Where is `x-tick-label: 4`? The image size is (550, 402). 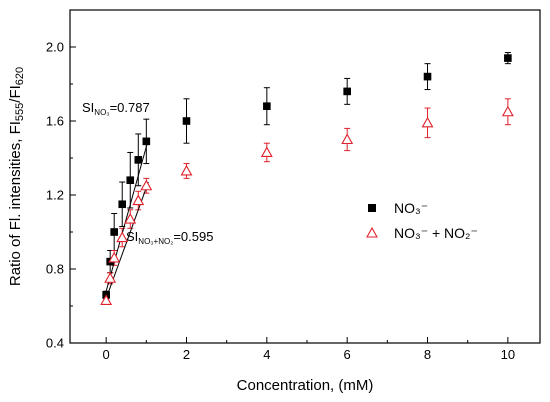 x-tick-label: 4 is located at coordinates (266, 354).